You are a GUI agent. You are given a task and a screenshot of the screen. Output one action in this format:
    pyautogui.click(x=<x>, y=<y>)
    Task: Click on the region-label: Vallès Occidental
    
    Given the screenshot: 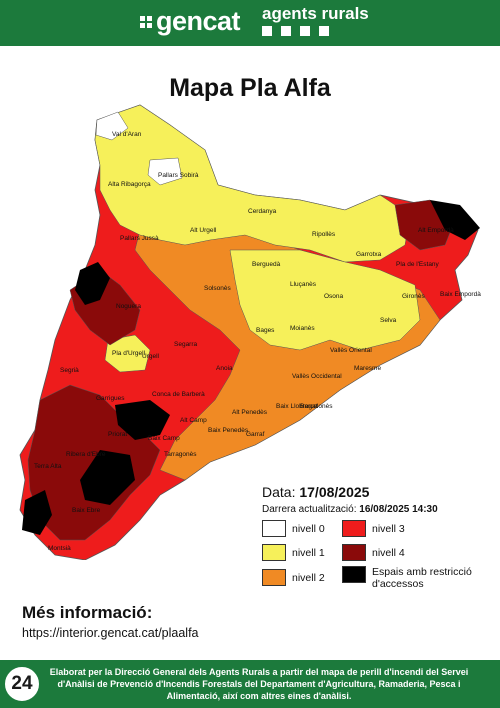 What is the action you would take?
    pyautogui.click(x=317, y=376)
    